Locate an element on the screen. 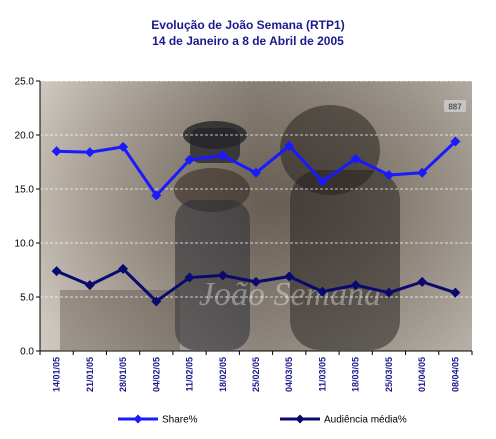 The height and width of the screenshot is (439, 496). y-tick-label: 0.0 is located at coordinates (27, 352).